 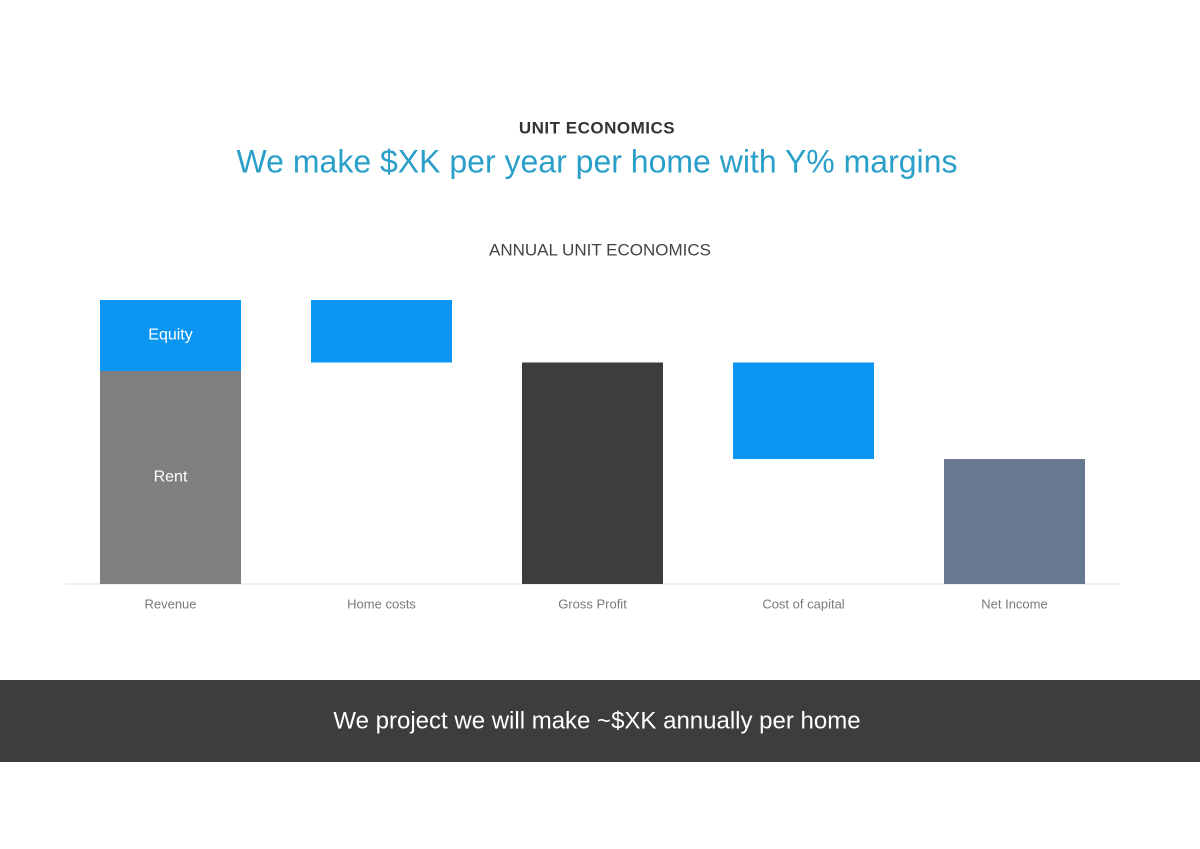 What do you see at coordinates (600, 249) in the screenshot?
I see `chart-title: ANNUAL UNIT ECONOMICS` at bounding box center [600, 249].